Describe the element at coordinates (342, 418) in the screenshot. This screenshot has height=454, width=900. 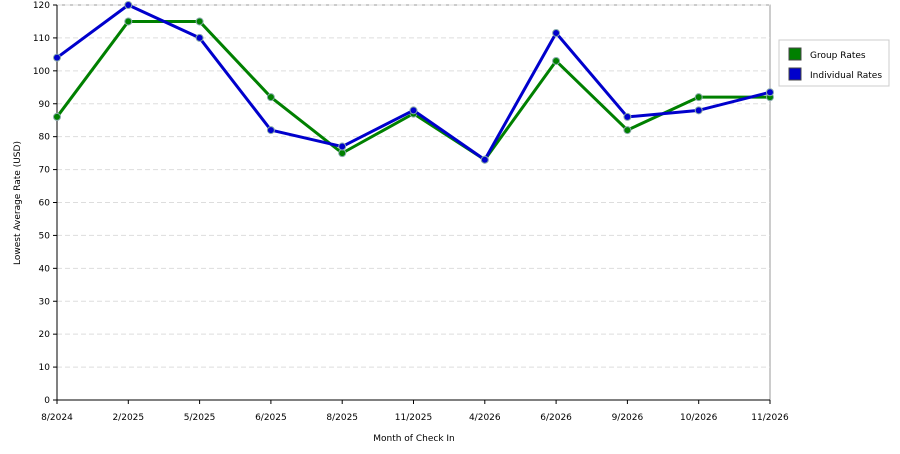
I see `x-tick-label: 8/2025` at that location.